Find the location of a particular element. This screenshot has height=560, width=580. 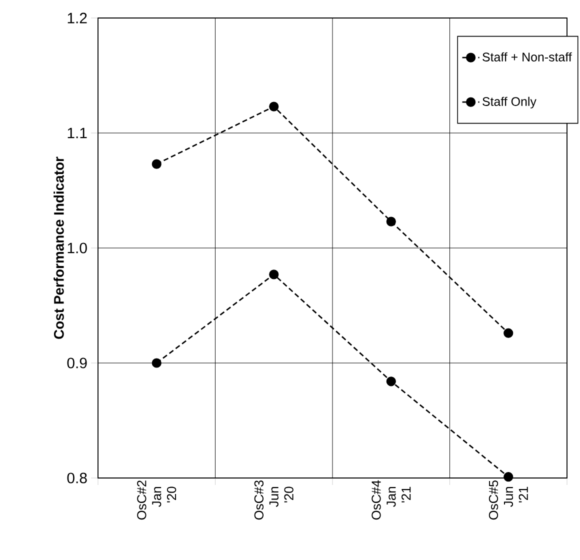

y-tick-label: 1.2 is located at coordinates (77, 18).